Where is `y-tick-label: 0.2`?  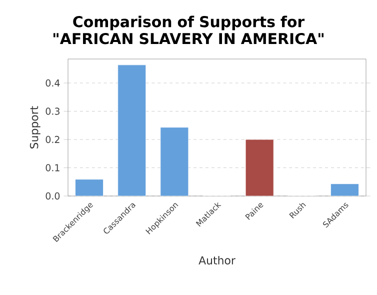 y-tick-label: 0.2 is located at coordinates (53, 140).